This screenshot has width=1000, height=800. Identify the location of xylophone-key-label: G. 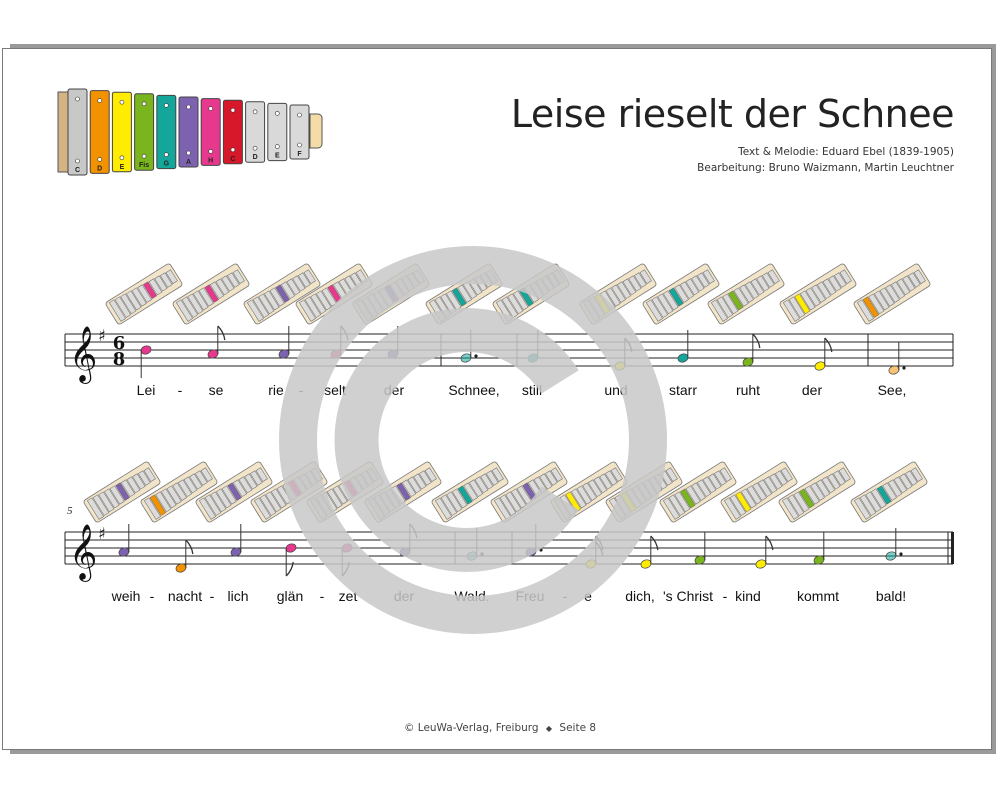
(167, 164).